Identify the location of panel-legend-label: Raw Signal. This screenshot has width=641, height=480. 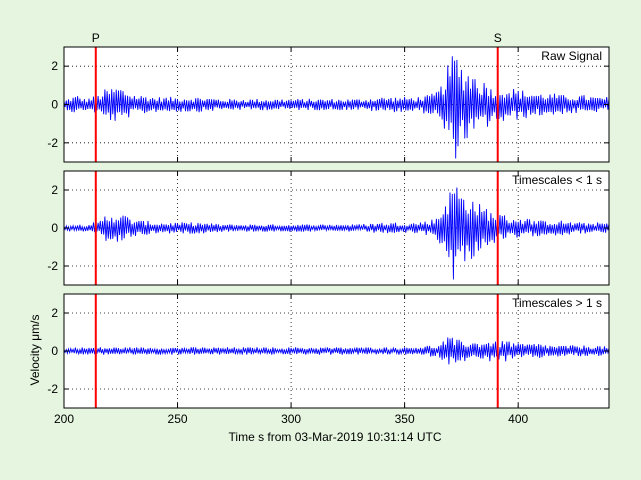
(571, 56).